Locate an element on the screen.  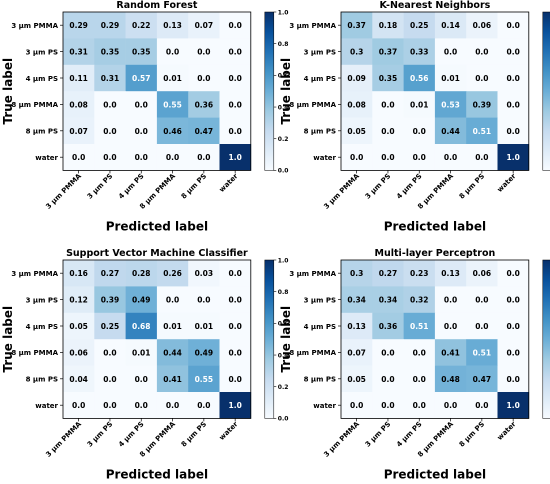
cell-value-label: 0.51 is located at coordinates (482, 352).